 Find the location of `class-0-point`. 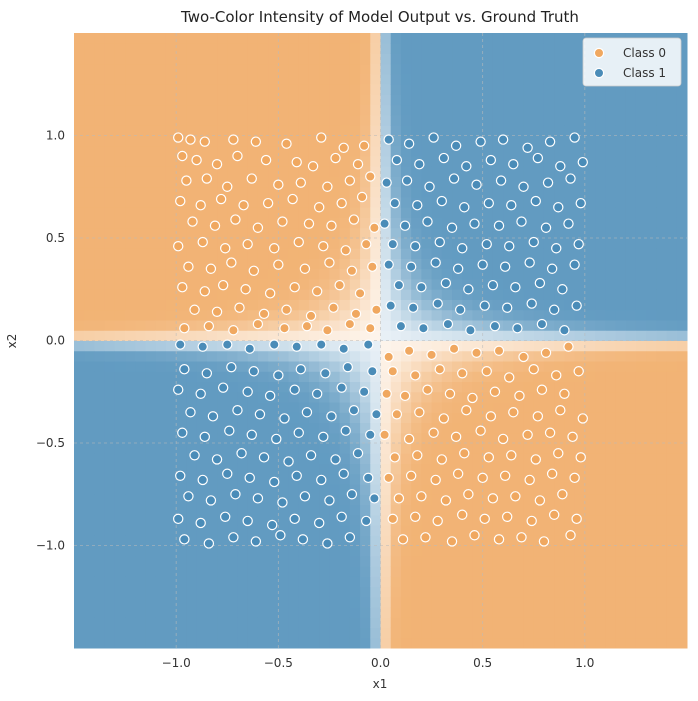

class-0-point is located at coordinates (425, 537).